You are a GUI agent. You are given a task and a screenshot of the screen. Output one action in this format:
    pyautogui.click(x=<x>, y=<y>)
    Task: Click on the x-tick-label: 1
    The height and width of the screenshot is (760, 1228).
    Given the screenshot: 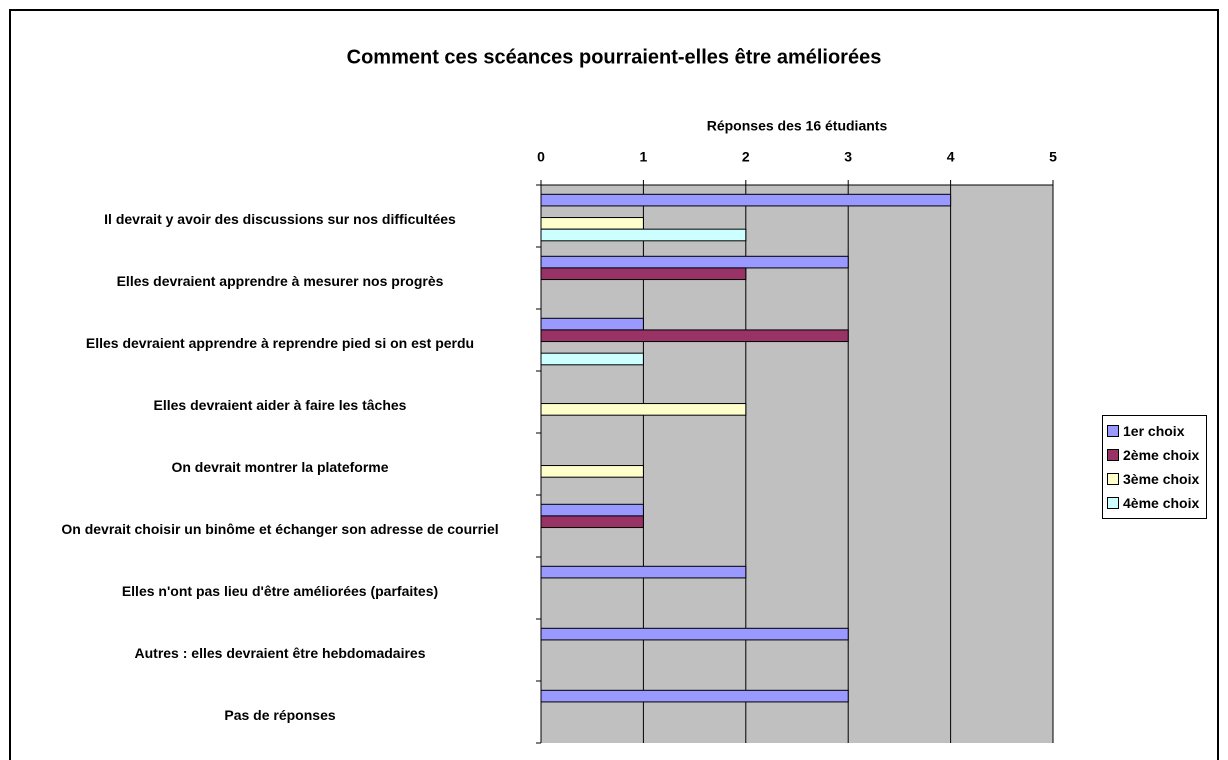 What is the action you would take?
    pyautogui.click(x=644, y=157)
    